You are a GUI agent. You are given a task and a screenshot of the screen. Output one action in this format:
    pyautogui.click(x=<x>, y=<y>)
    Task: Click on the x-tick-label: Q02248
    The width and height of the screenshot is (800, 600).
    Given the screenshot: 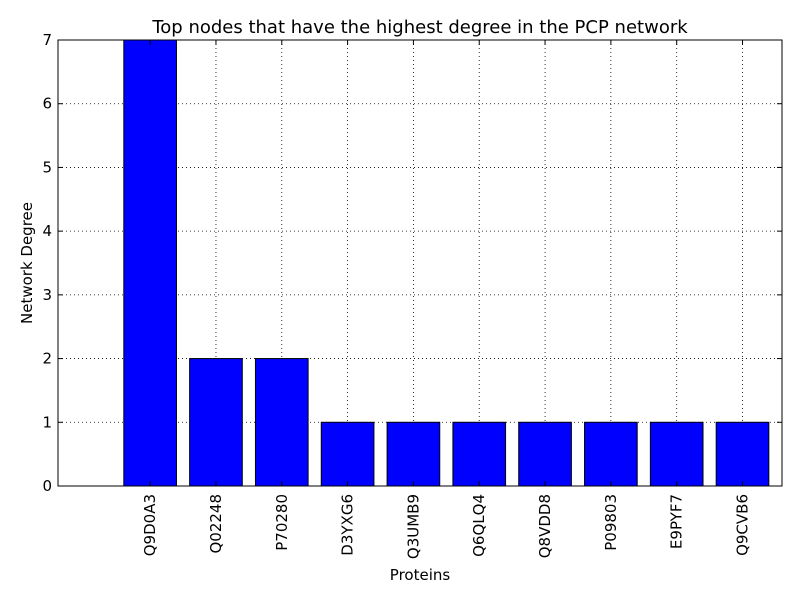 What is the action you would take?
    pyautogui.click(x=216, y=524)
    